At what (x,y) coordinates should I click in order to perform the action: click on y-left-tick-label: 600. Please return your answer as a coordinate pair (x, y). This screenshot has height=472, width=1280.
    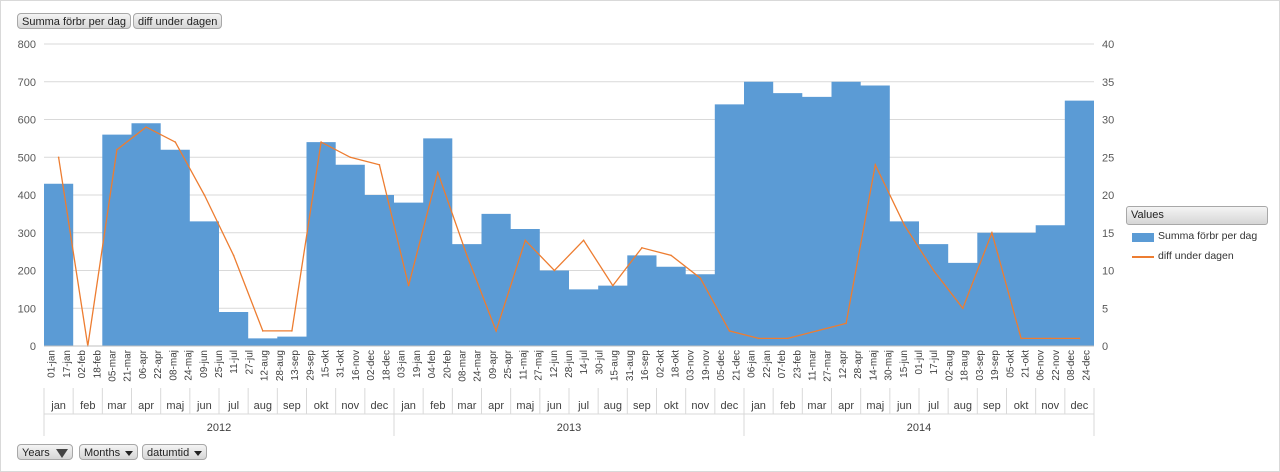
    Looking at the image, I should click on (27, 121).